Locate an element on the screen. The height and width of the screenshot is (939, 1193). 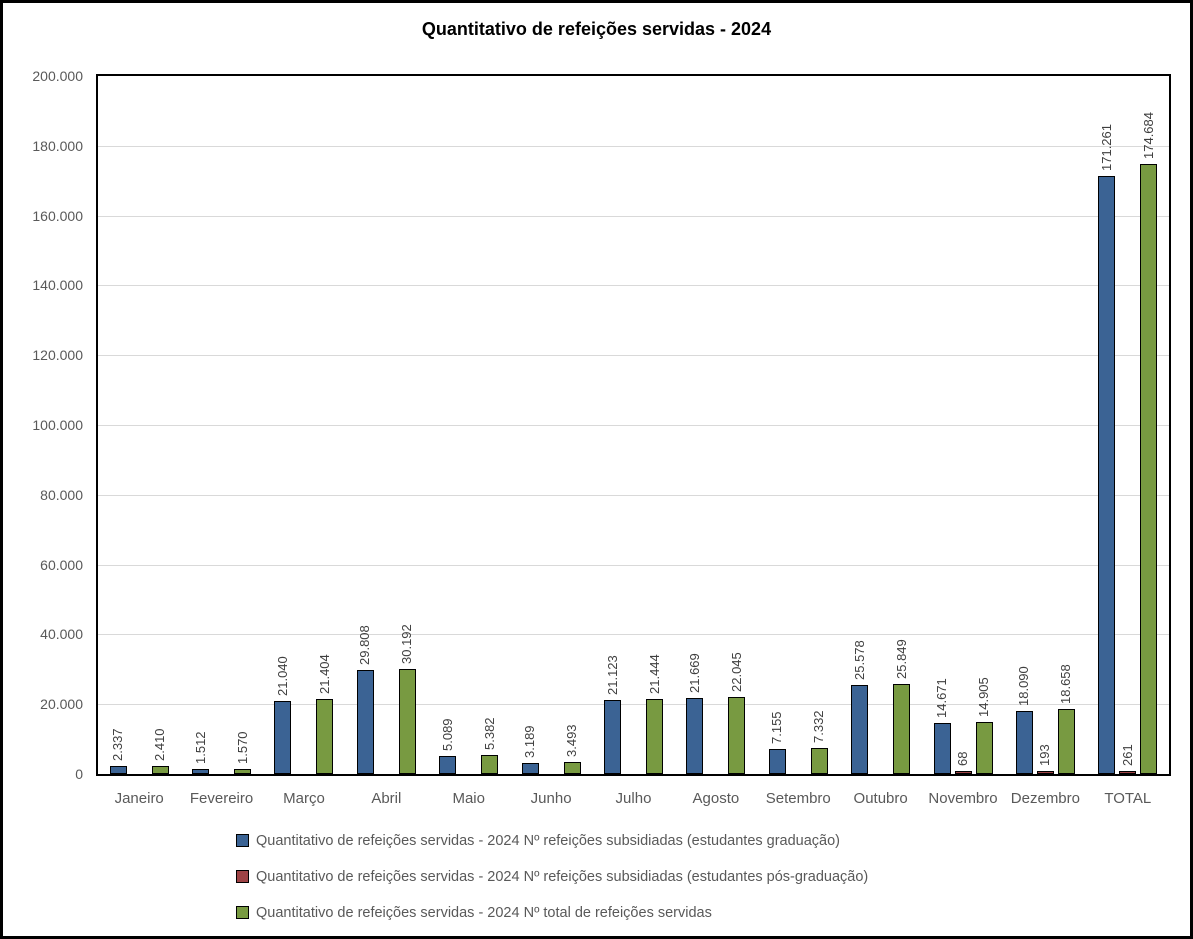
bar-label: 18.090 is located at coordinates (1024, 686).